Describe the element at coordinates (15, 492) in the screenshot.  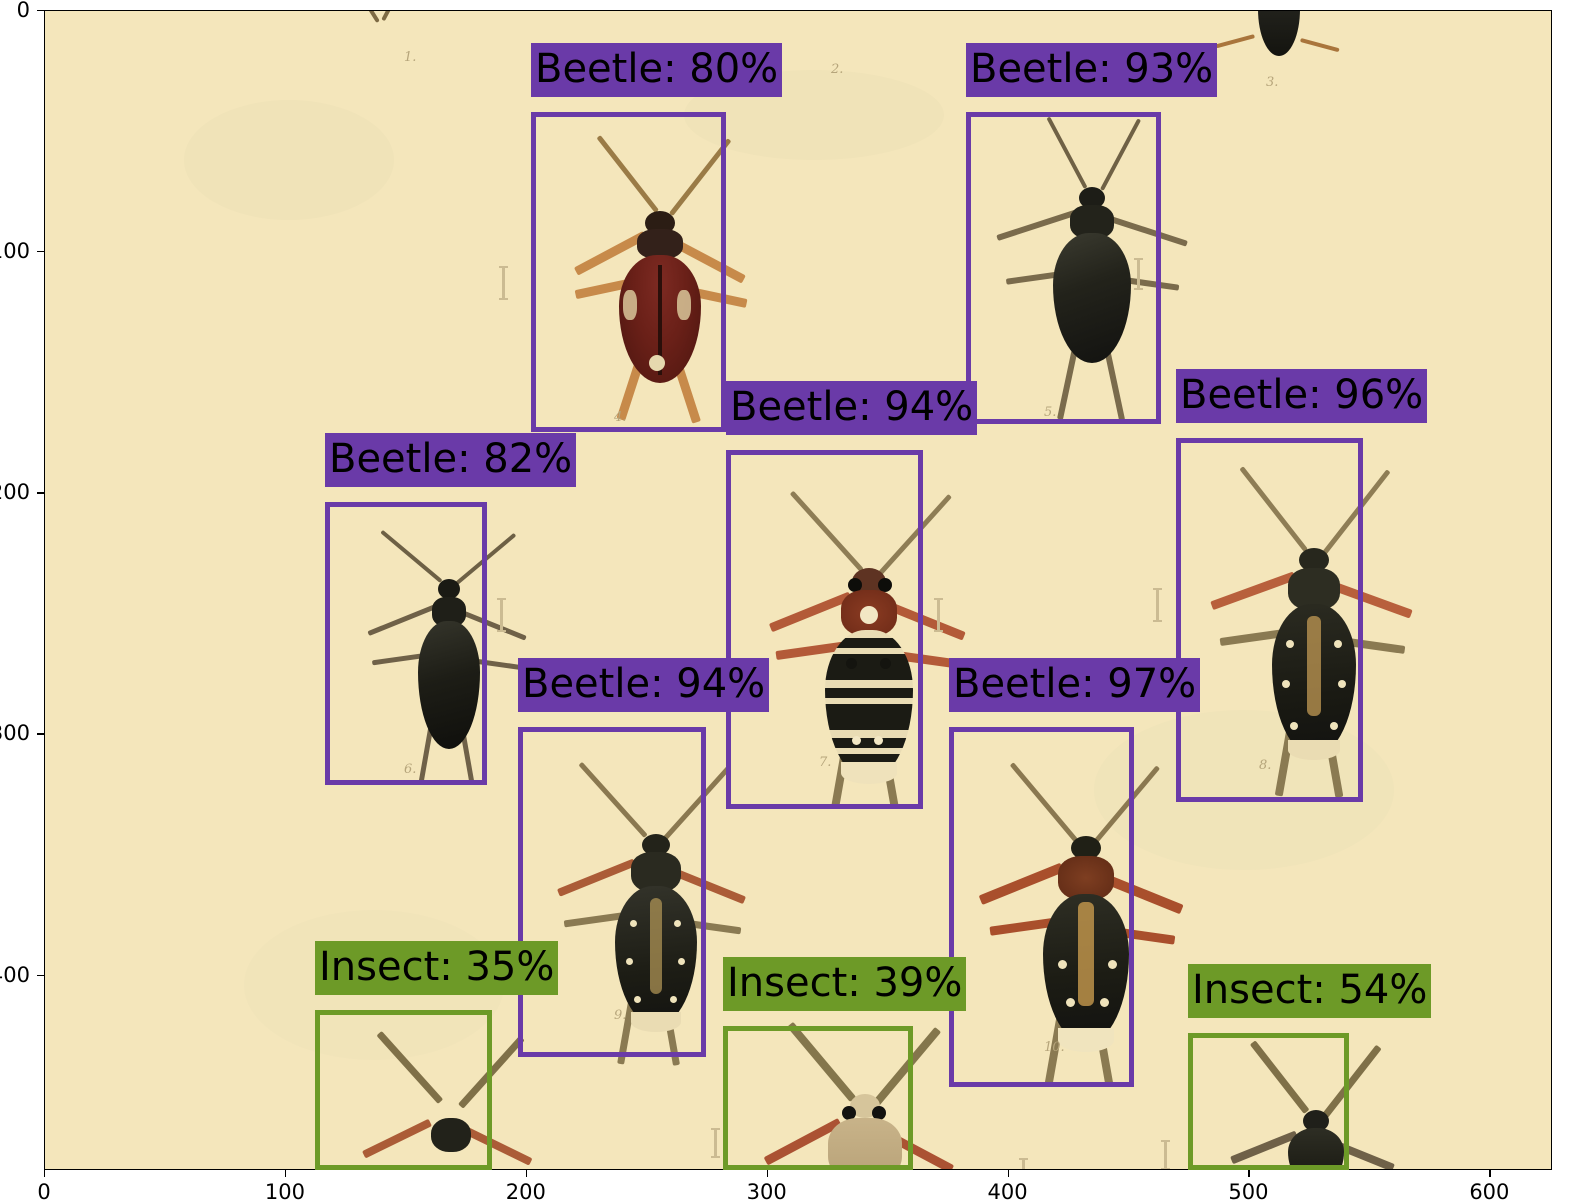
I see `y-tick-label: 200` at that location.